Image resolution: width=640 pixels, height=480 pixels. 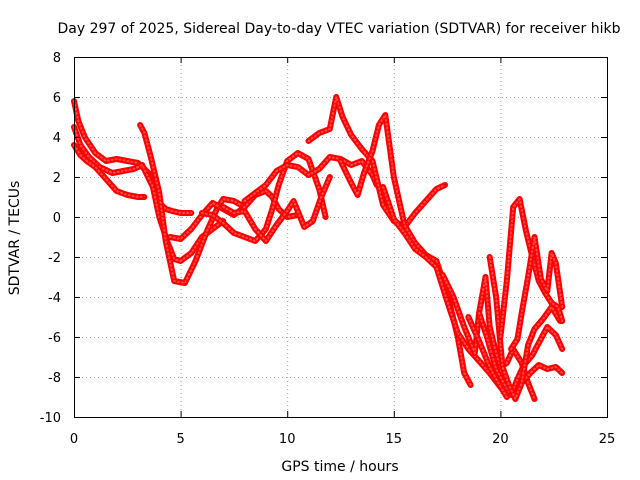 I want to click on y-tick-label: -6, so click(x=54, y=338).